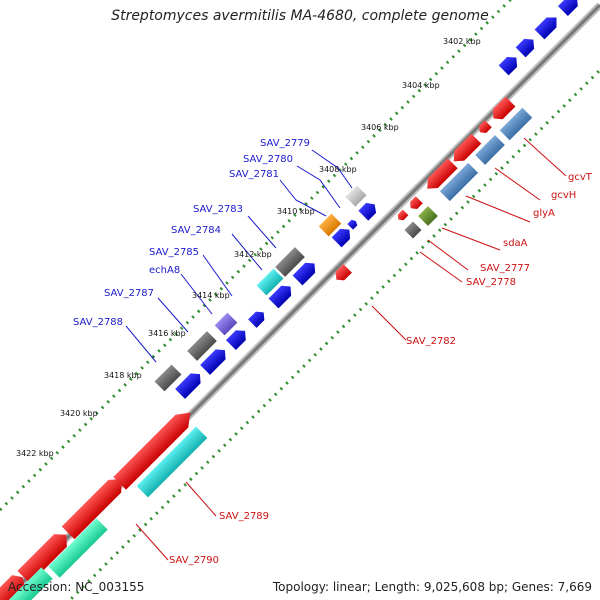  Describe the element at coordinates (505, 268) in the screenshot. I see `gene-label-sav2777: SAV_2777` at that location.